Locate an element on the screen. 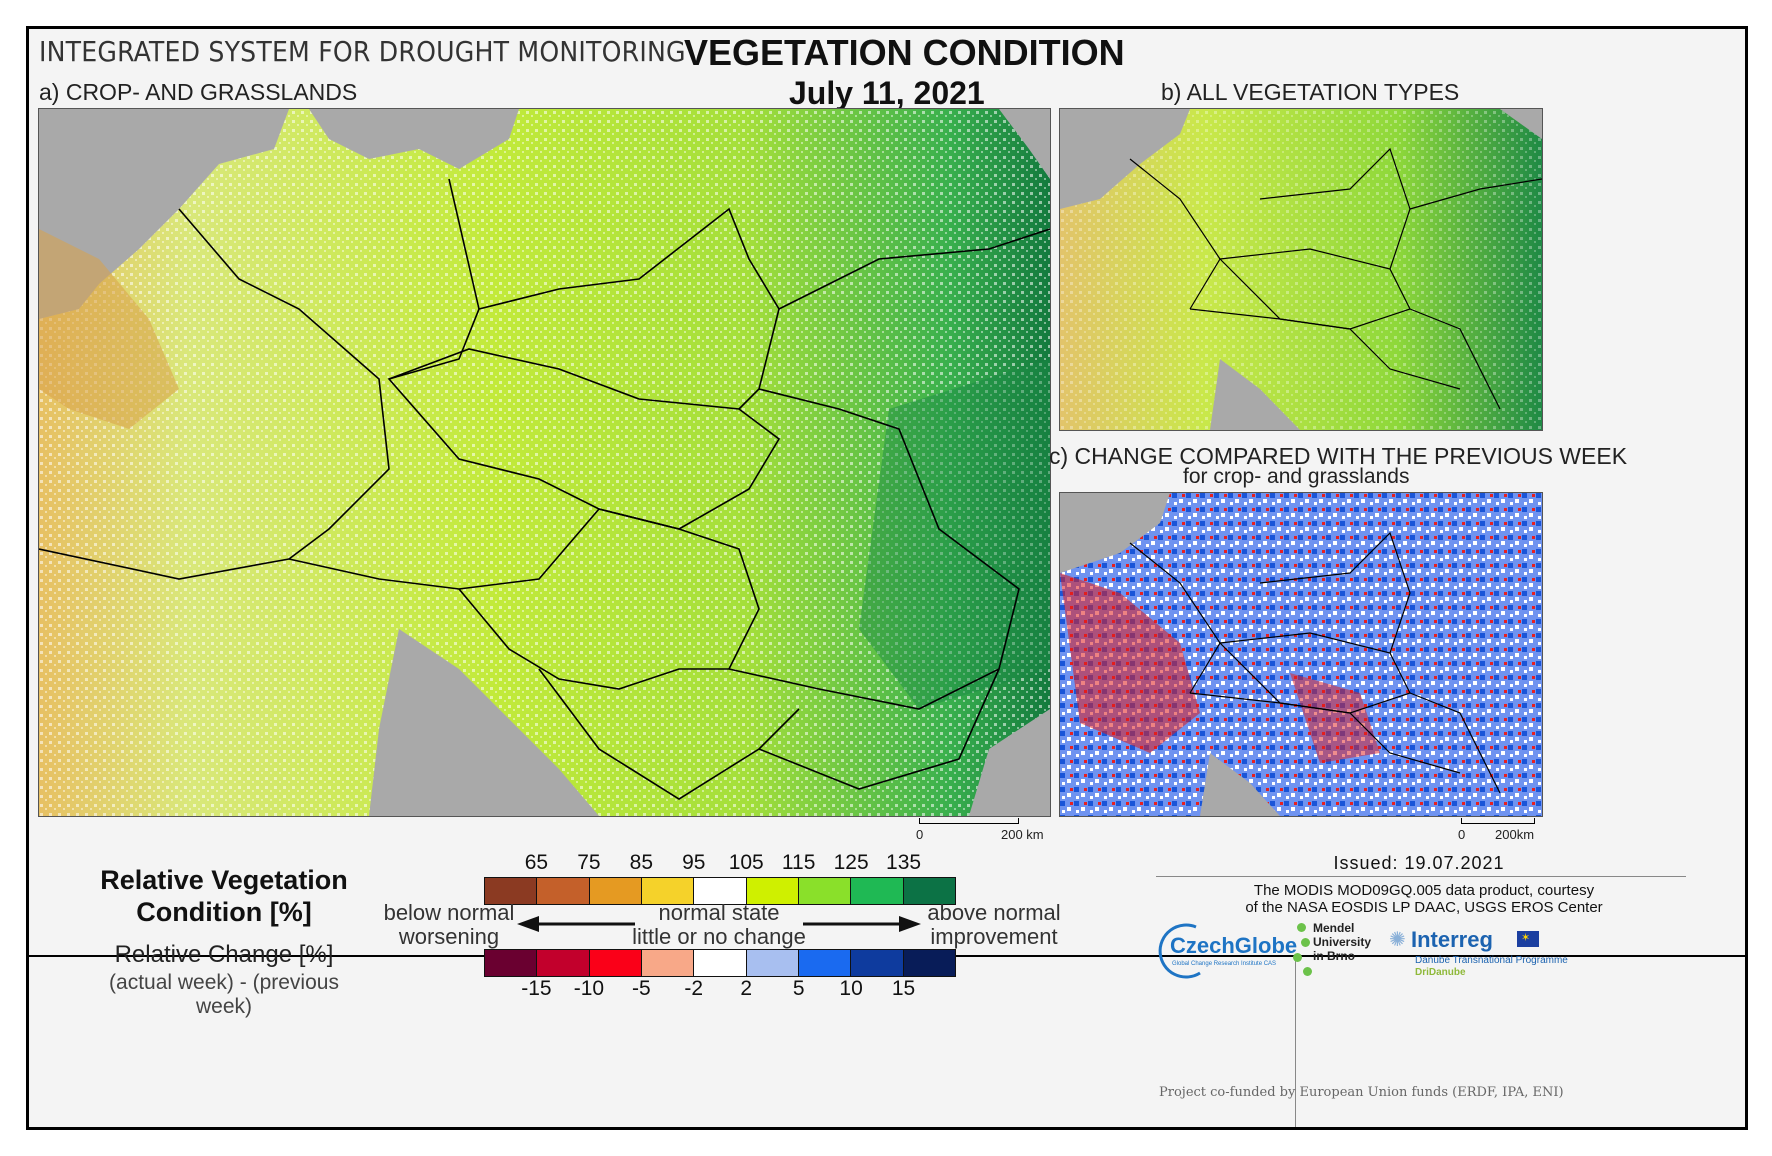 Image resolution: width=1772 pixels, height=1156 pixels. system-name: INTEGRATED SYSTEM FOR DROUGHT MONITORING is located at coordinates (362, 51).